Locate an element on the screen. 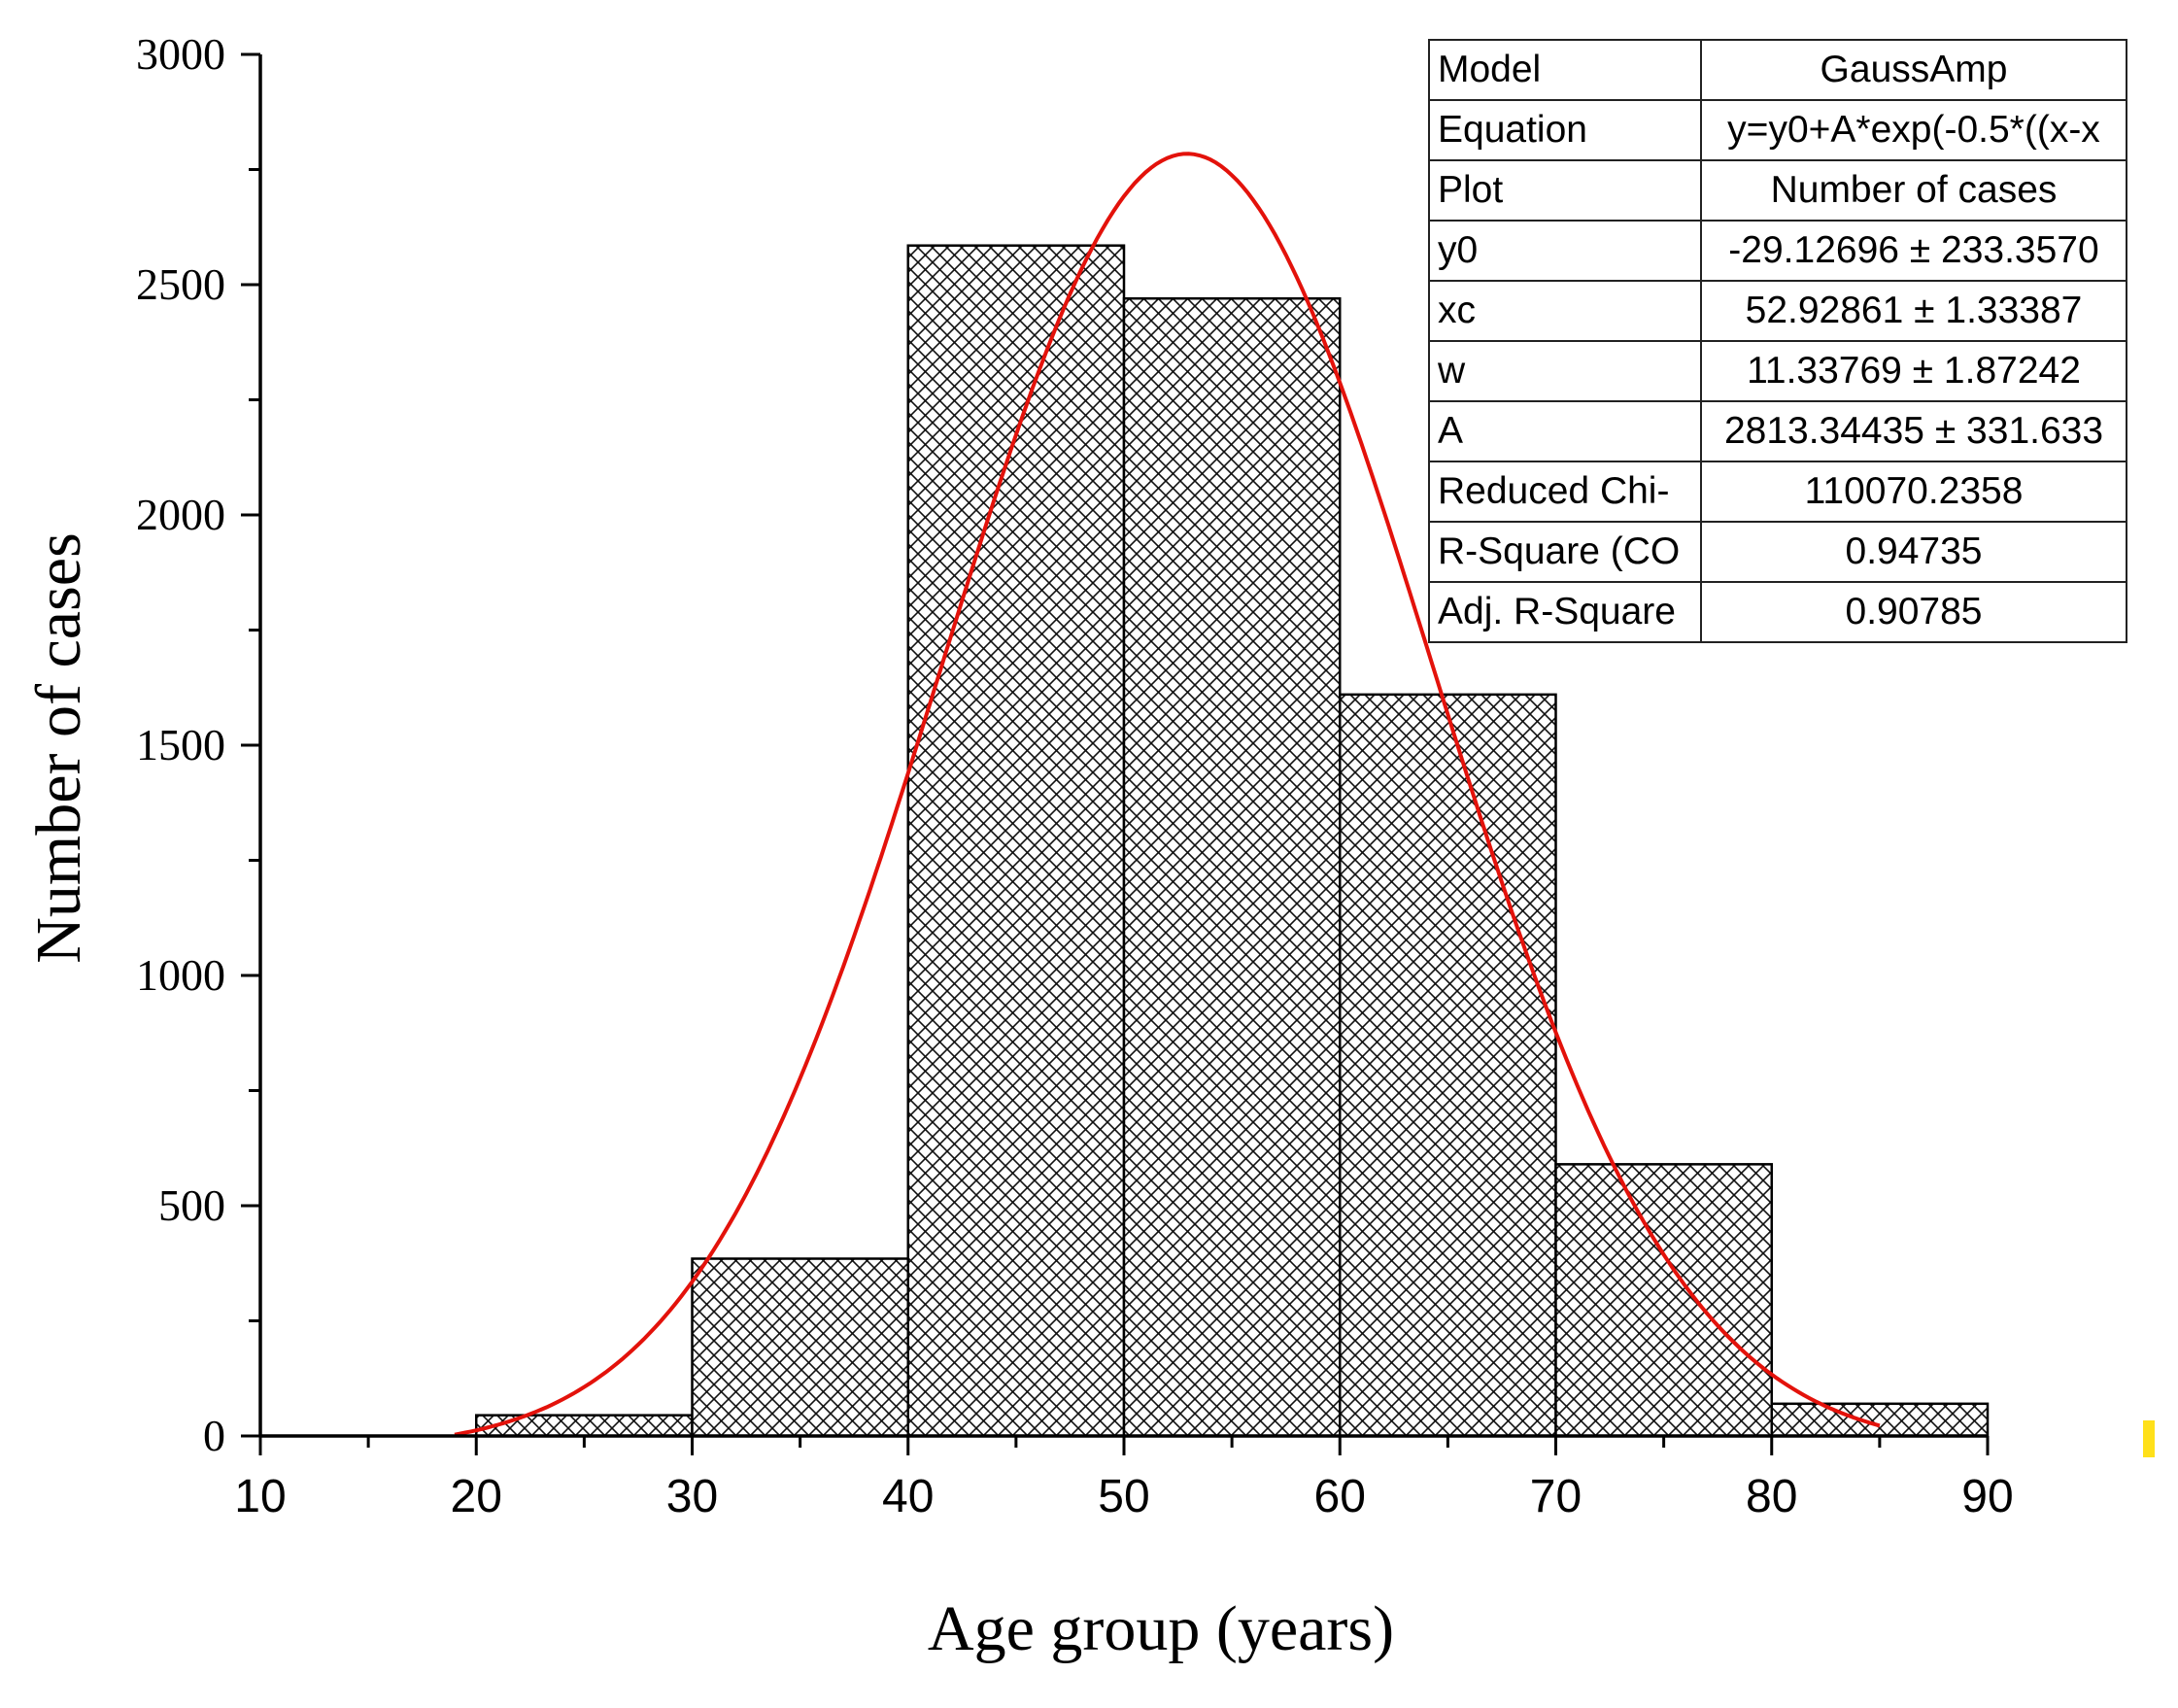  stats-value: GaussAmp is located at coordinates (1913, 70).